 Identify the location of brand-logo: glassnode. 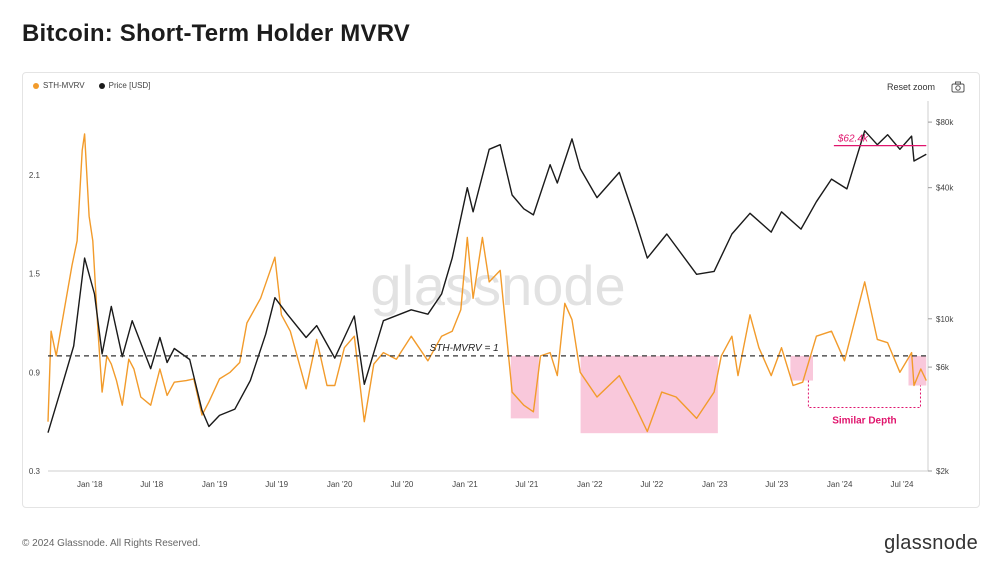
(931, 543).